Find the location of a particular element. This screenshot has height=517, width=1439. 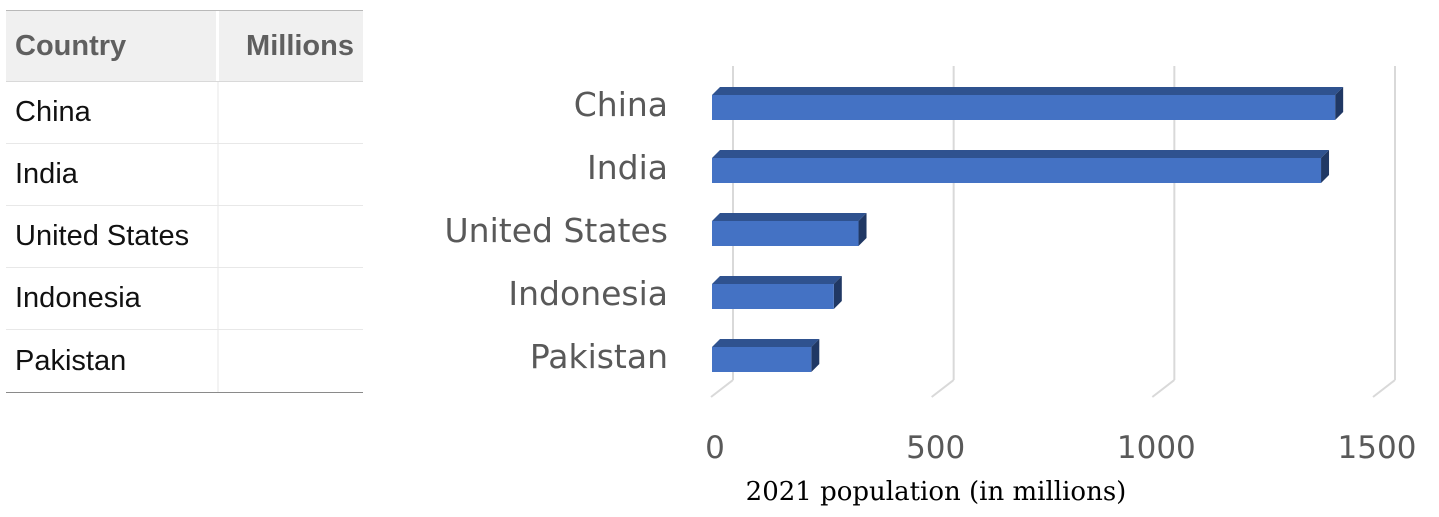

y-category-label: China is located at coordinates (621, 104).